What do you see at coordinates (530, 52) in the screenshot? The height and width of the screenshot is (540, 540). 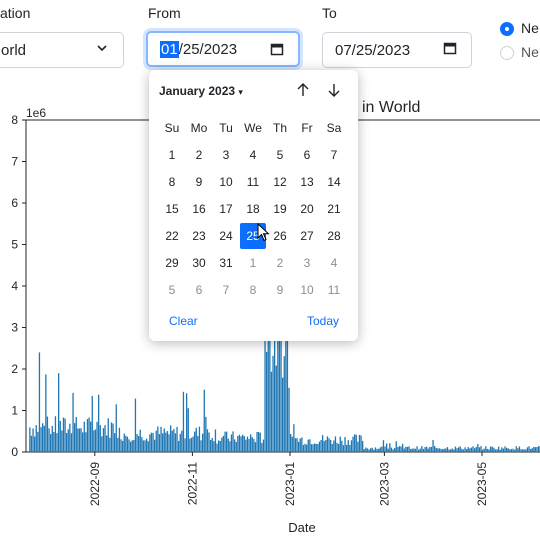 I see `radio-option-2-label: Ne` at bounding box center [530, 52].